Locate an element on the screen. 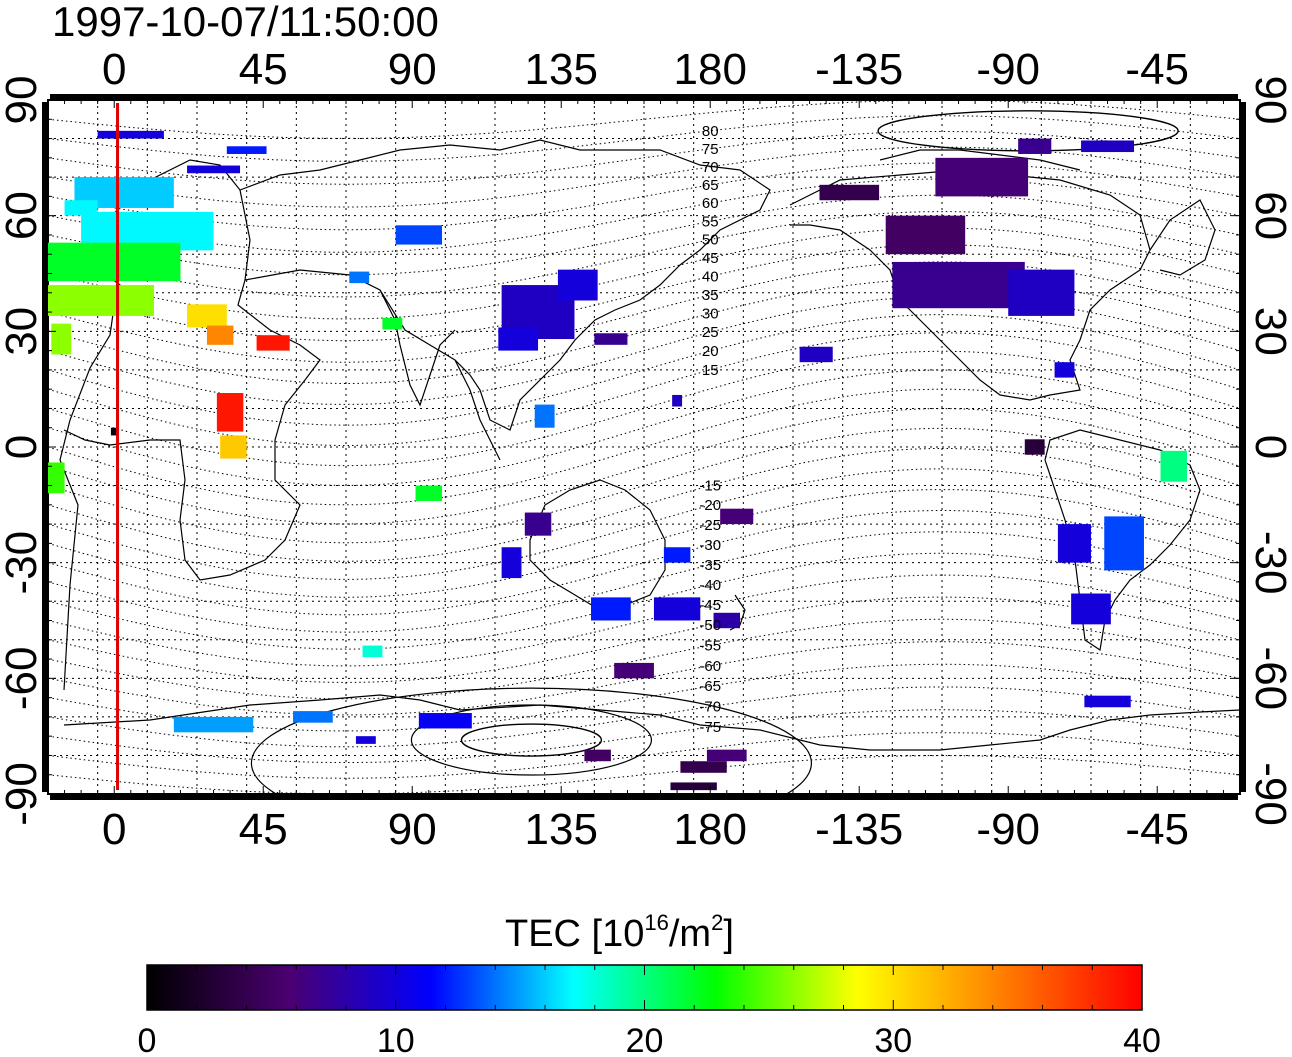  contour-label: -35 is located at coordinates (710, 565).